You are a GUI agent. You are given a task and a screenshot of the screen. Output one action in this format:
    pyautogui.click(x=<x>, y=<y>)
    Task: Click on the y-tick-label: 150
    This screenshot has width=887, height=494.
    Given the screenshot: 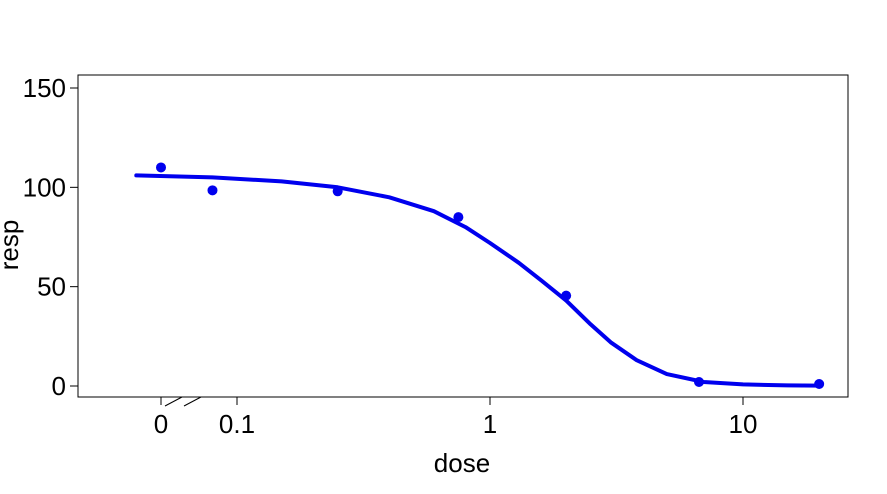 What is the action you would take?
    pyautogui.click(x=44, y=88)
    